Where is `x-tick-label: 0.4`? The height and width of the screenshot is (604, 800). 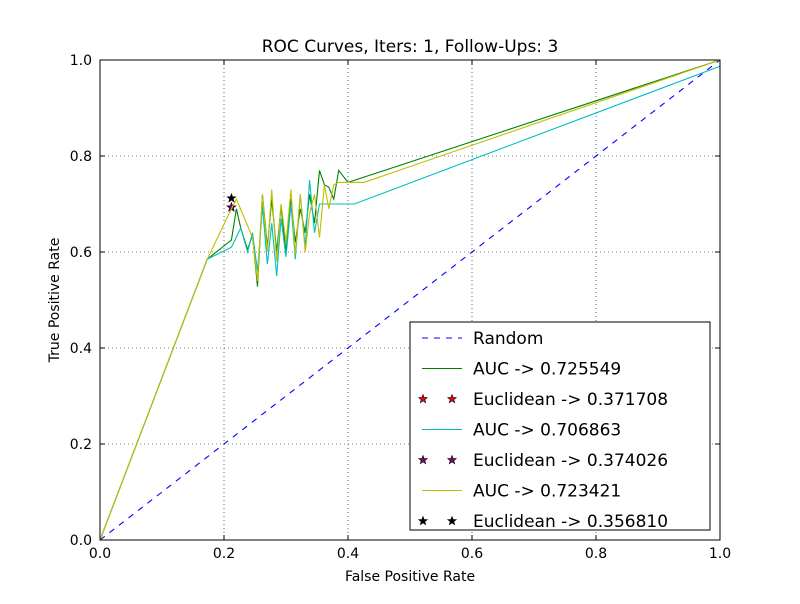
x-tick-label: 0.4 is located at coordinates (348, 554).